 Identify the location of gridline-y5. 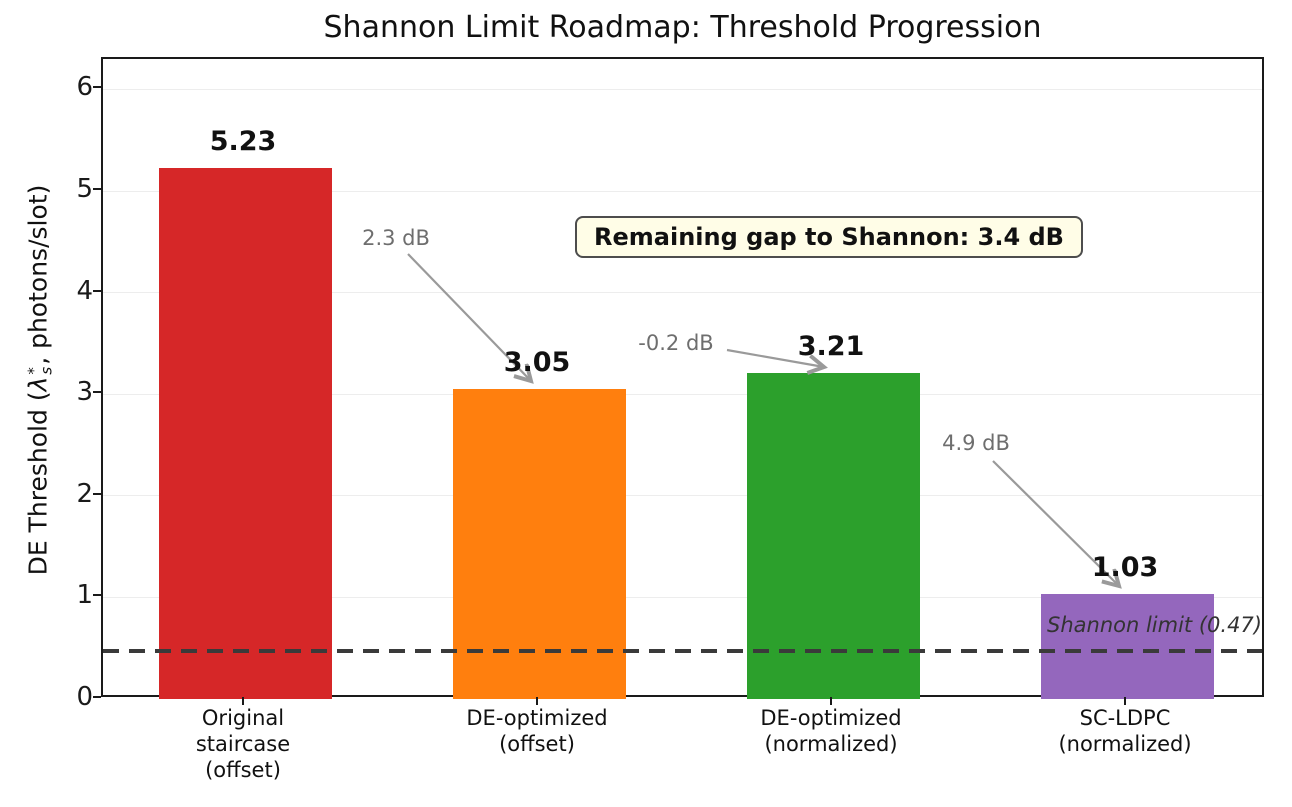
(682, 191).